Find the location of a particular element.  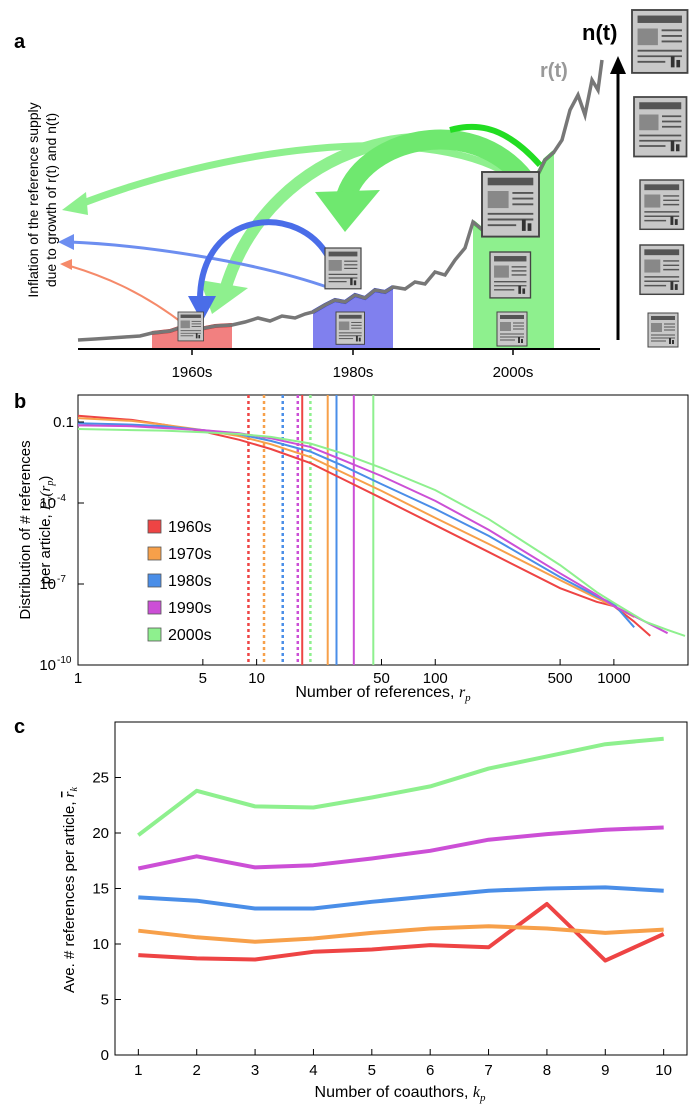

panel-b-ylabel-var: P is located at coordinates (46, 506).